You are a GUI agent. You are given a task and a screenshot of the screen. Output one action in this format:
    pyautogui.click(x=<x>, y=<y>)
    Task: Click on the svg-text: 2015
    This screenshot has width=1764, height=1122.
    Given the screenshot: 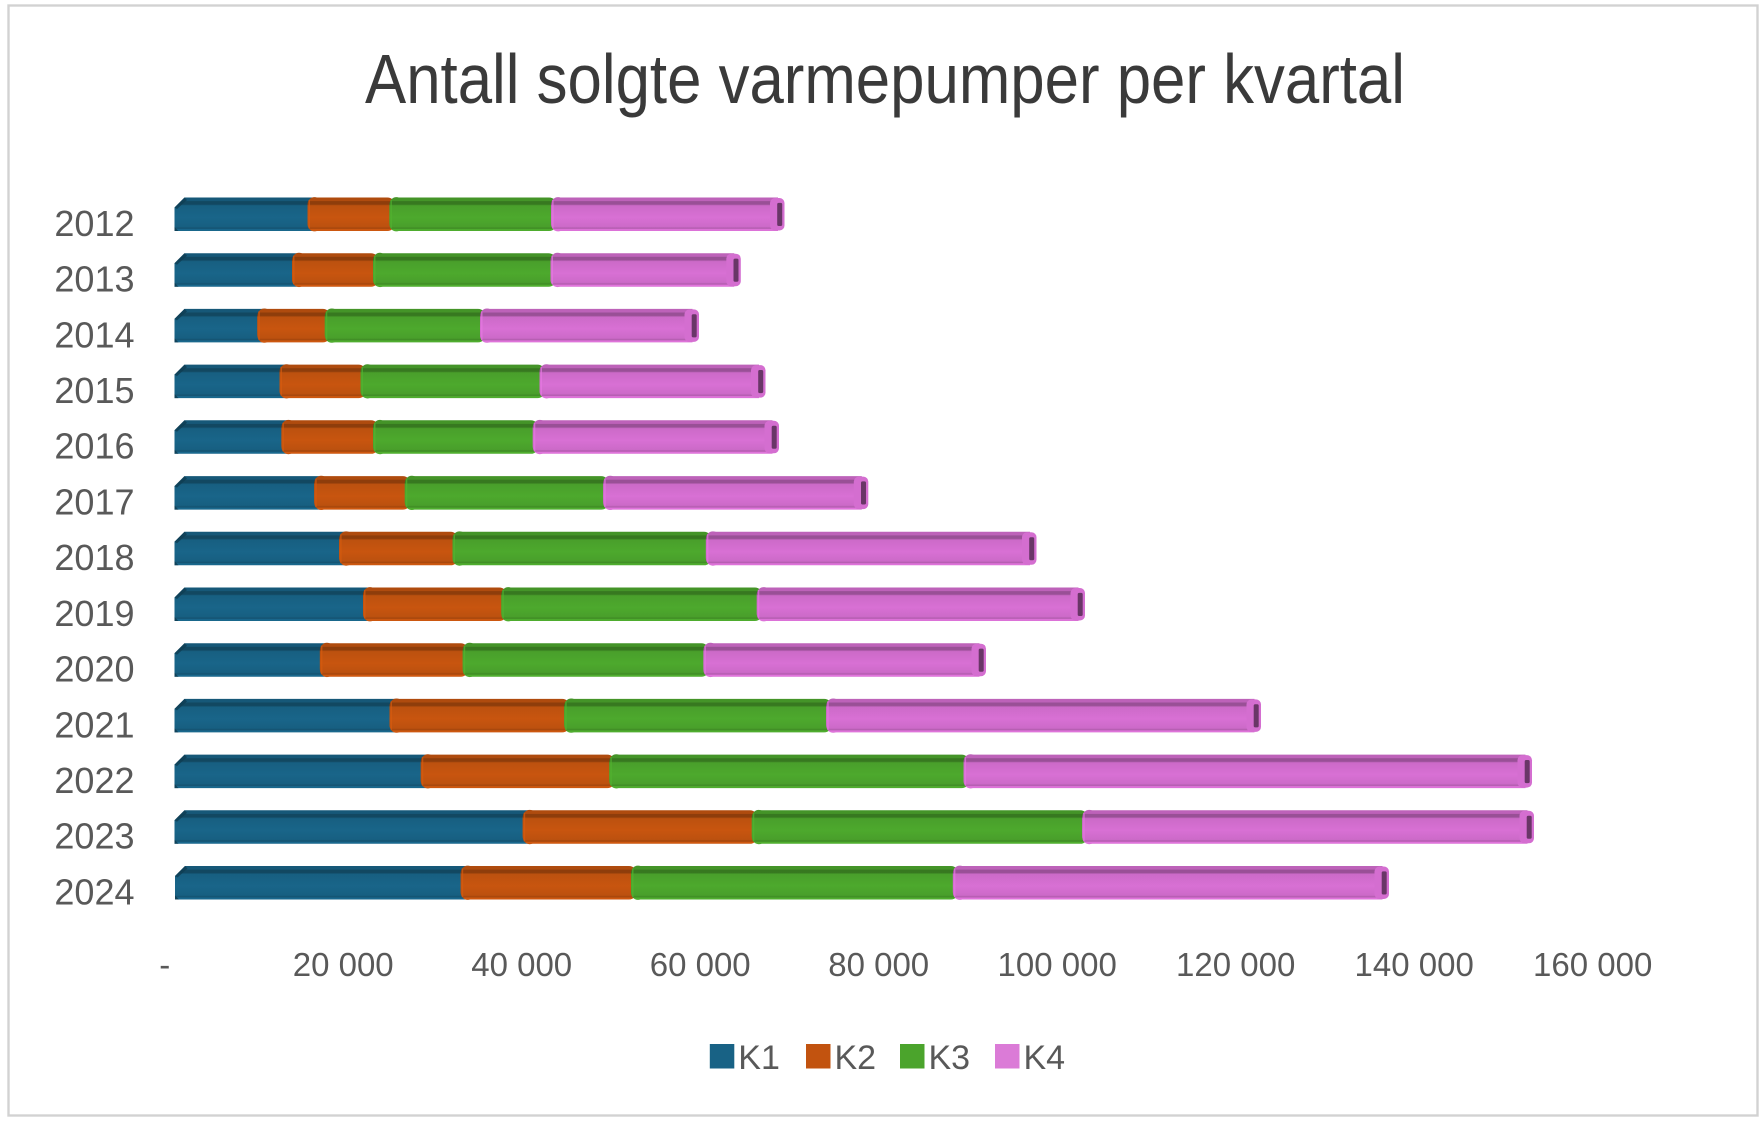 What is the action you would take?
    pyautogui.click(x=94, y=390)
    